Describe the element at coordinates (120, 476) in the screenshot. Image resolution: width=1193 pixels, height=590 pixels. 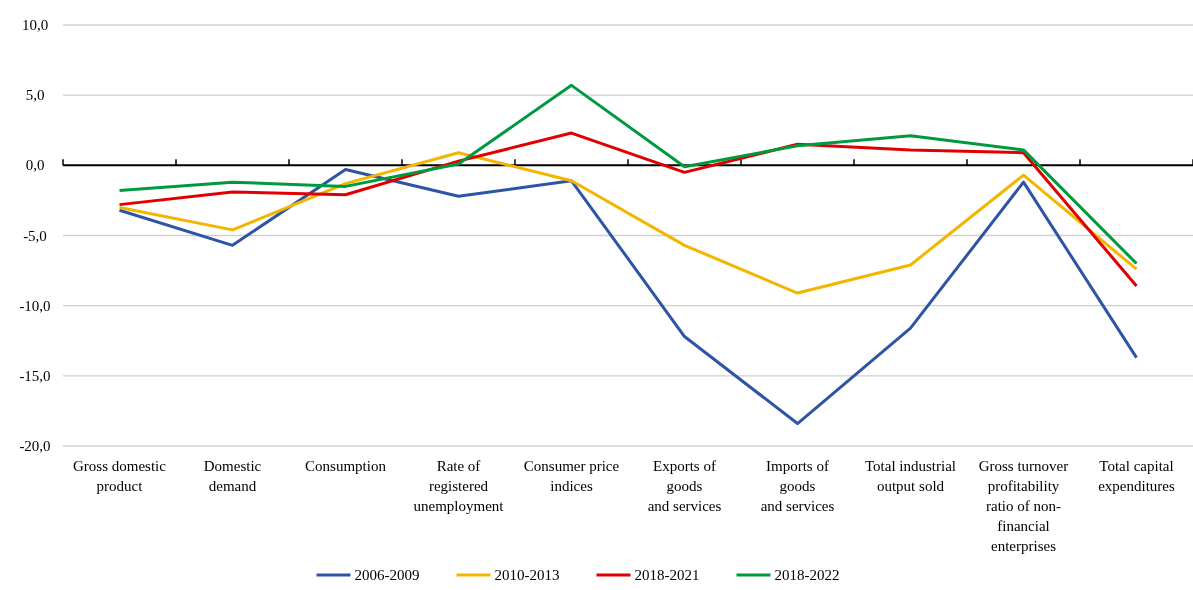
I see `x-tick-label: Gross domestic product` at that location.